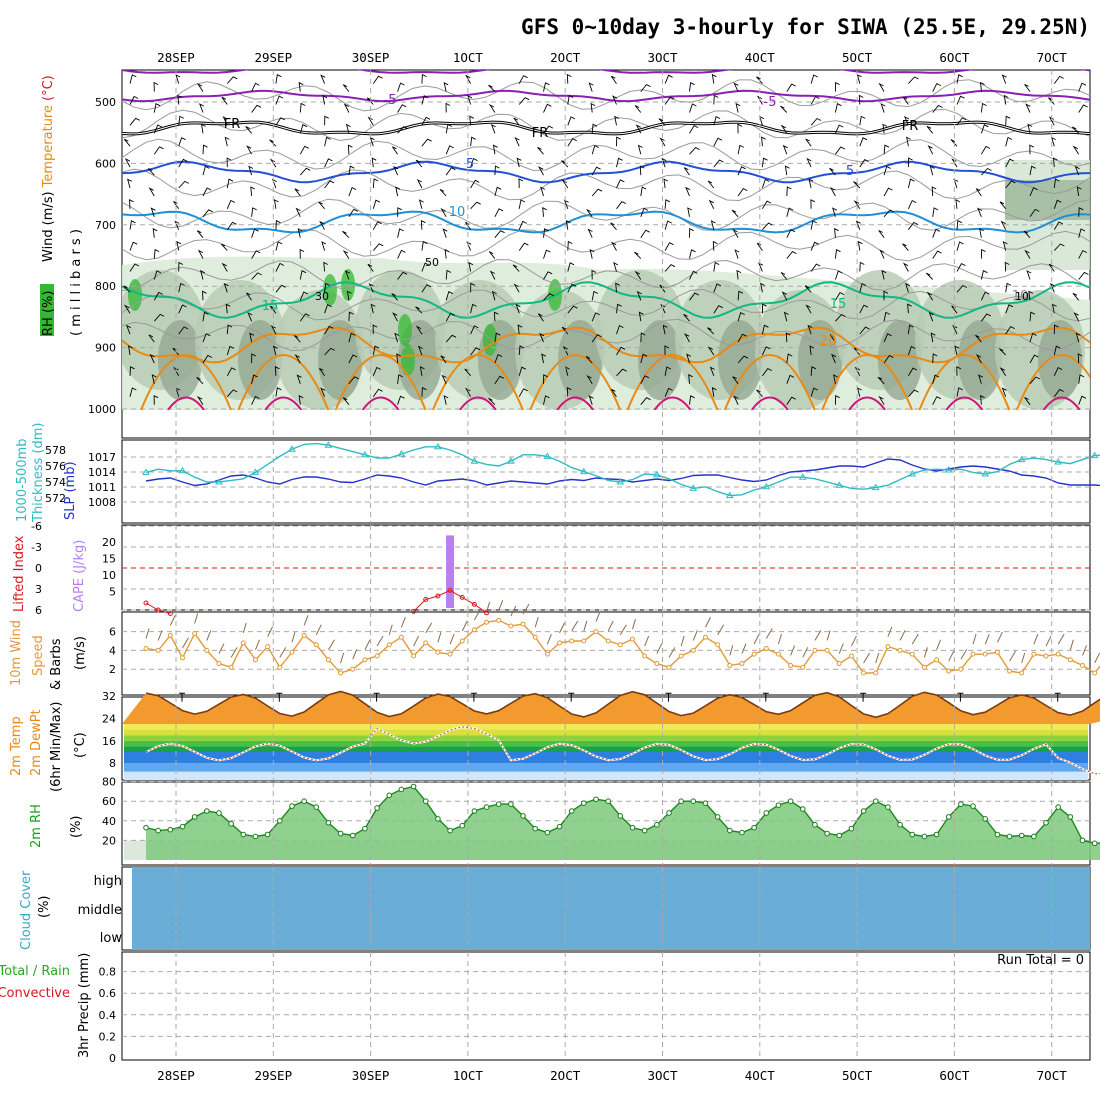 The height and width of the screenshot is (1100, 1100). Describe the element at coordinates (36, 826) in the screenshot. I see `rh2m-ylabel: 2m RH` at that location.